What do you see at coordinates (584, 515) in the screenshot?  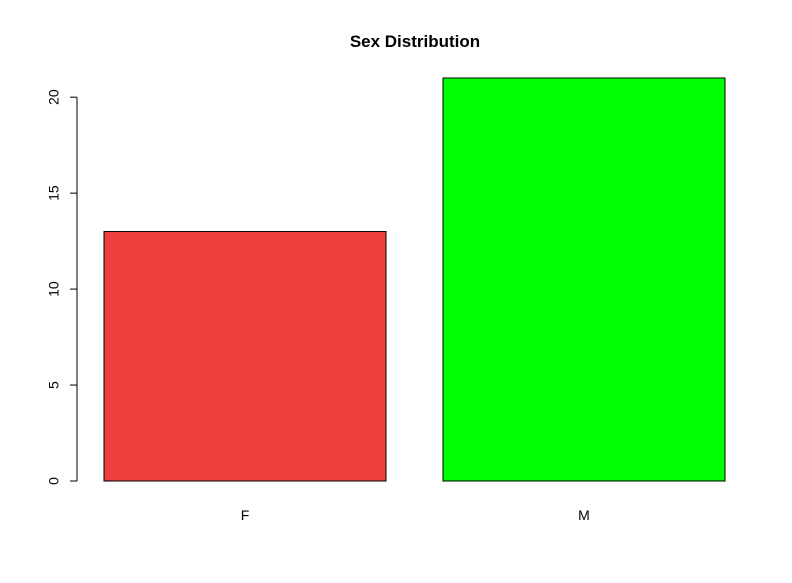 I see `x-tick-label-m: M` at bounding box center [584, 515].